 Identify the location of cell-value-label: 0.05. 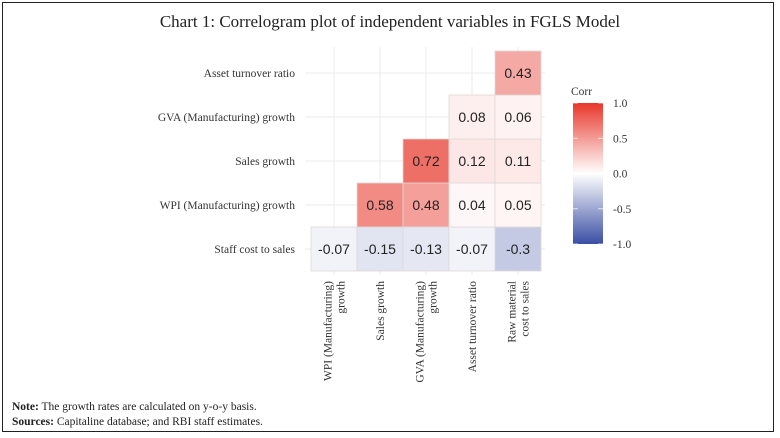
(517, 205).